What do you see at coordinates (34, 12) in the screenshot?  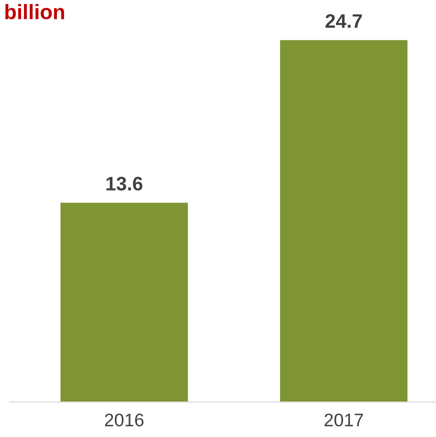 I see `chart-title: billion` at bounding box center [34, 12].